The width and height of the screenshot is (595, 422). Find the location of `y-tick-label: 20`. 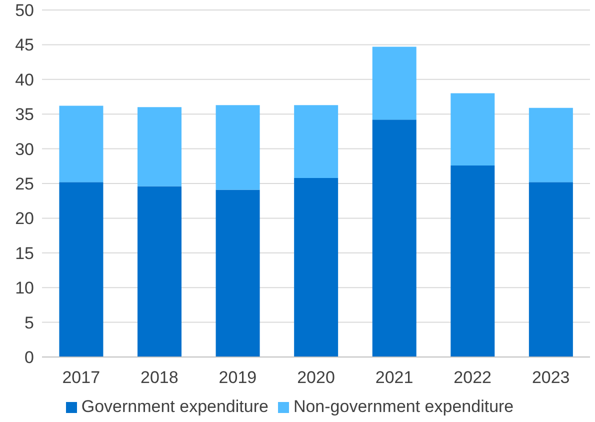

y-tick-label: 20 is located at coordinates (24, 218).